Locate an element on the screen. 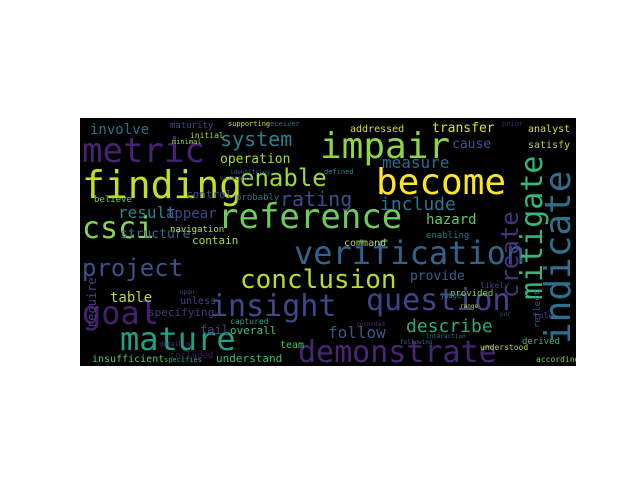  word-contain: contain is located at coordinates (215, 240).